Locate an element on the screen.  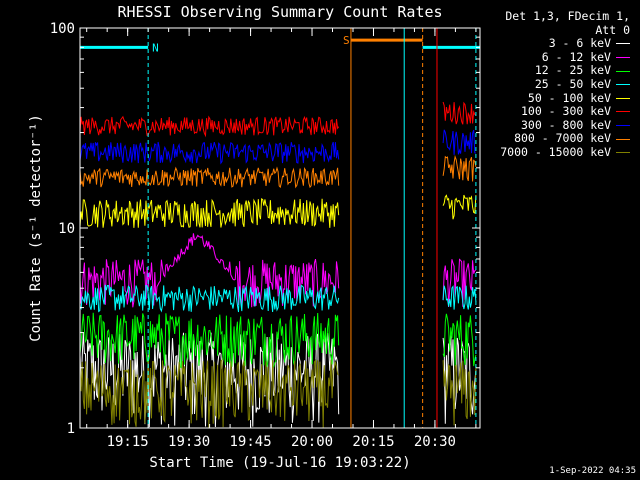
x-tick-label: 19:45 is located at coordinates (250, 442).